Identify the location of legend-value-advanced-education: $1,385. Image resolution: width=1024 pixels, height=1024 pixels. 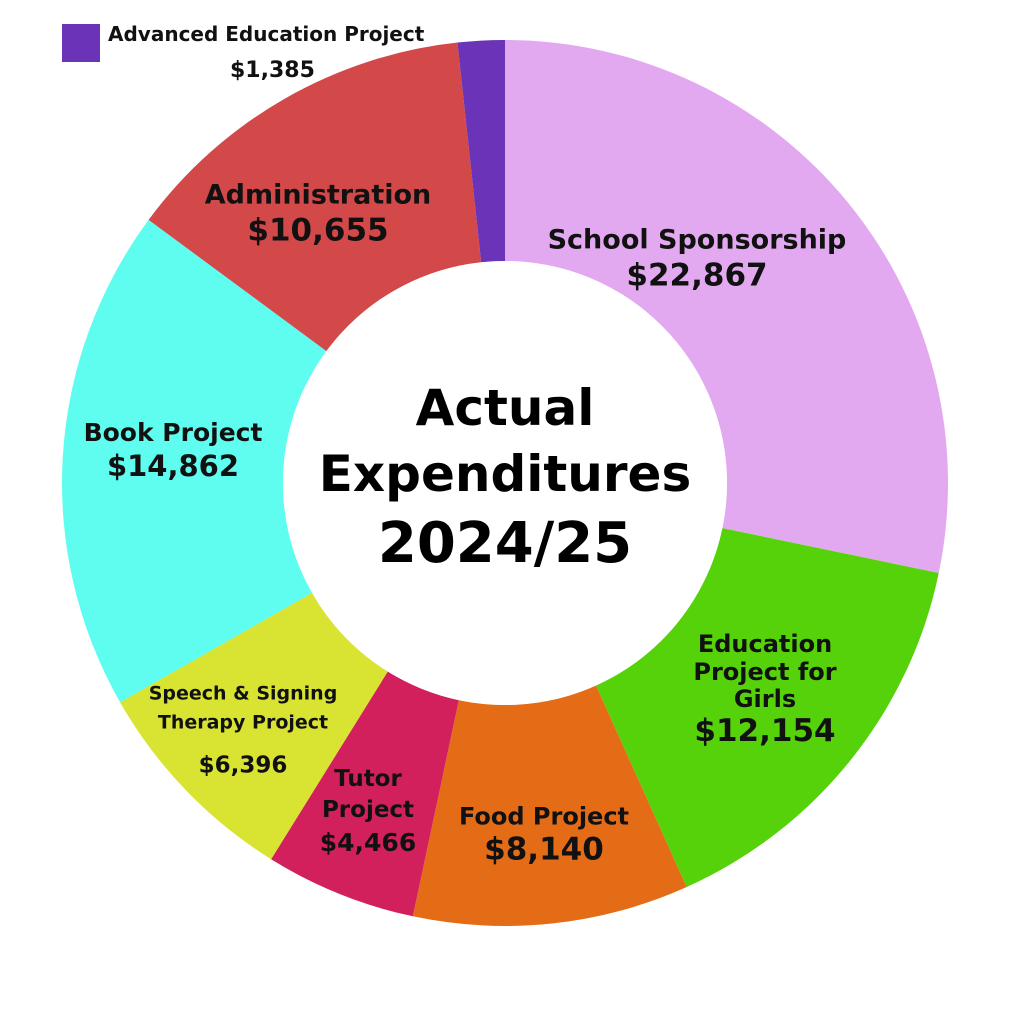
(272, 70).